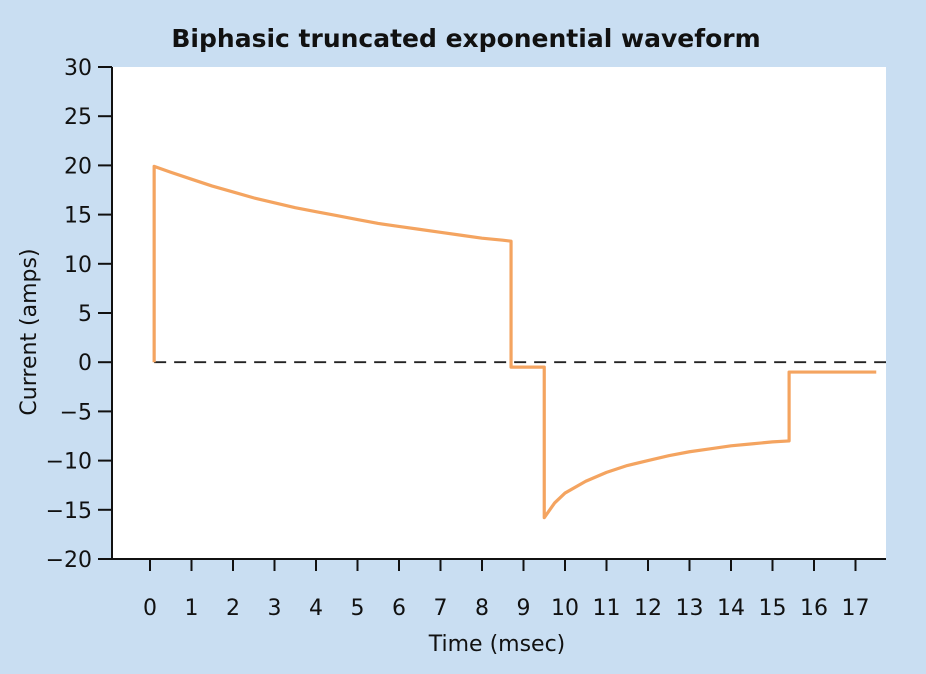 This screenshot has height=674, width=926. I want to click on y-tick-label: 20, so click(78, 166).